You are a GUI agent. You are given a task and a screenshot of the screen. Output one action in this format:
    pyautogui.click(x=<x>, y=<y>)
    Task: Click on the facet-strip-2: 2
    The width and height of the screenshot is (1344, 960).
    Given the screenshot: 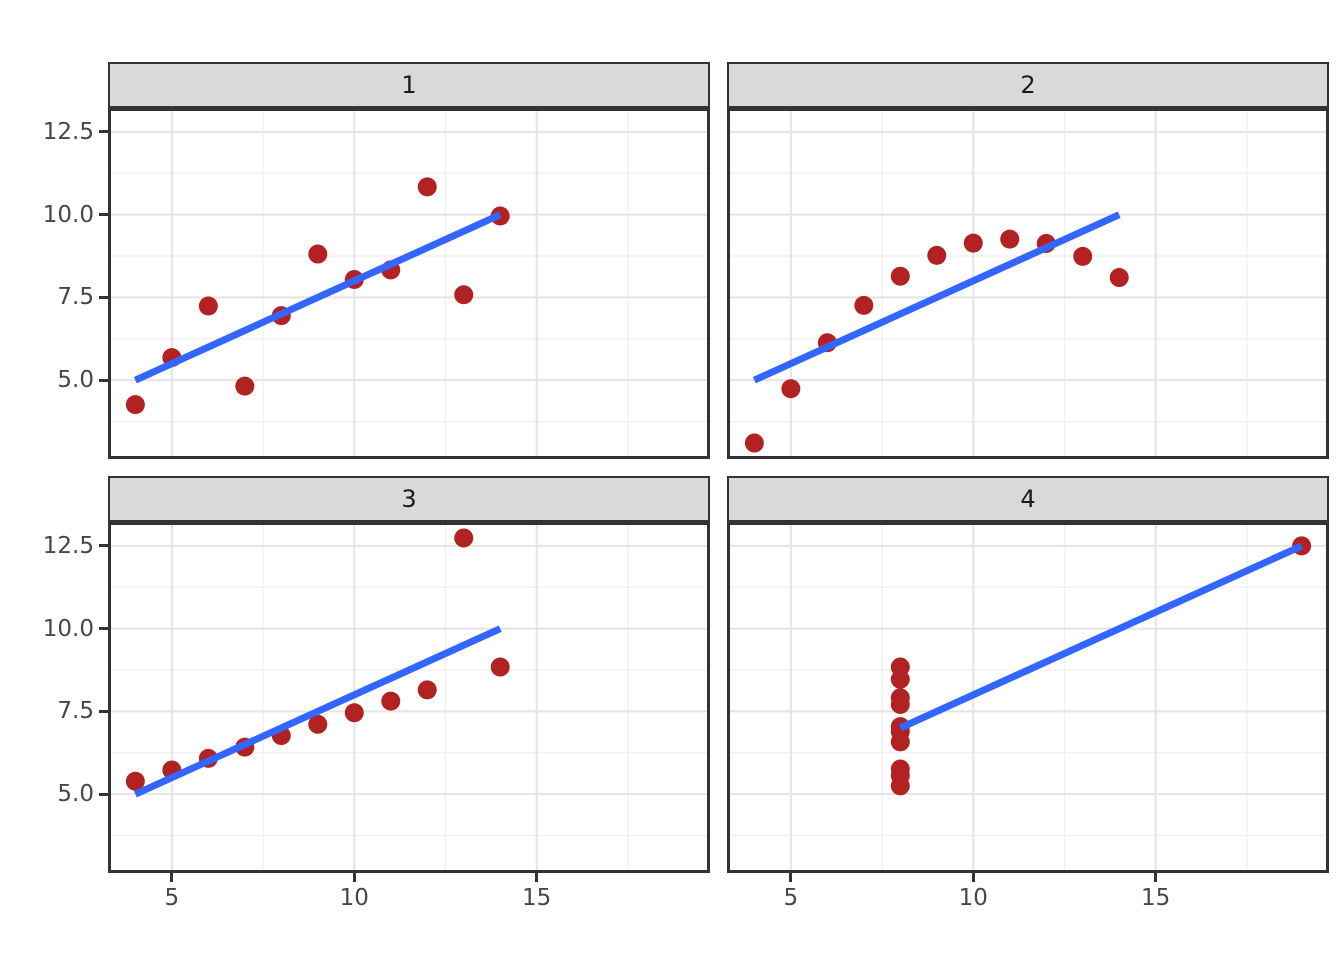 What is the action you would take?
    pyautogui.click(x=1028, y=85)
    